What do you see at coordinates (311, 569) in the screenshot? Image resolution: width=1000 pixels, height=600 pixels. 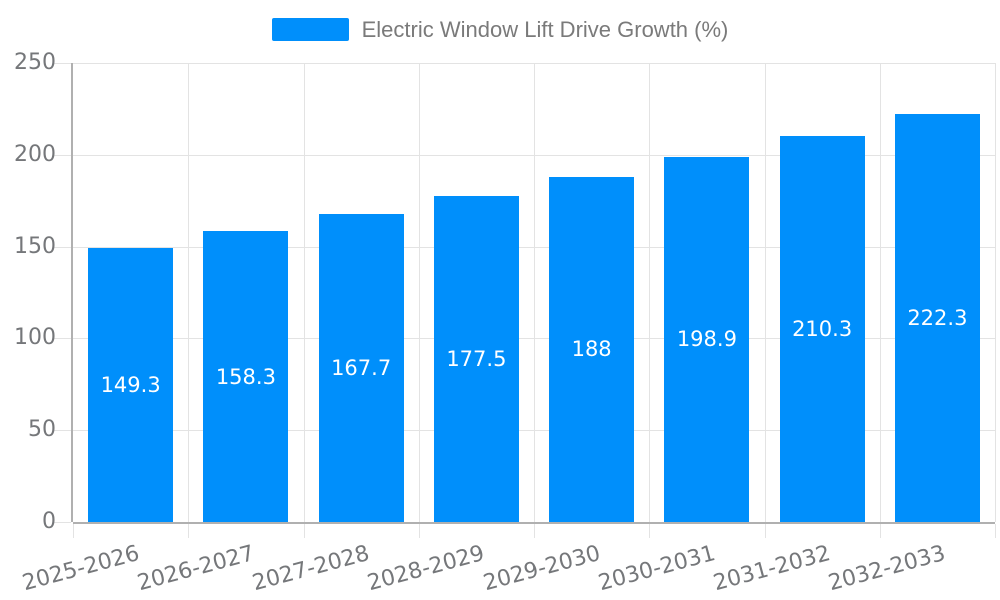 I see `x-tick-label: 2027-2028` at bounding box center [311, 569].